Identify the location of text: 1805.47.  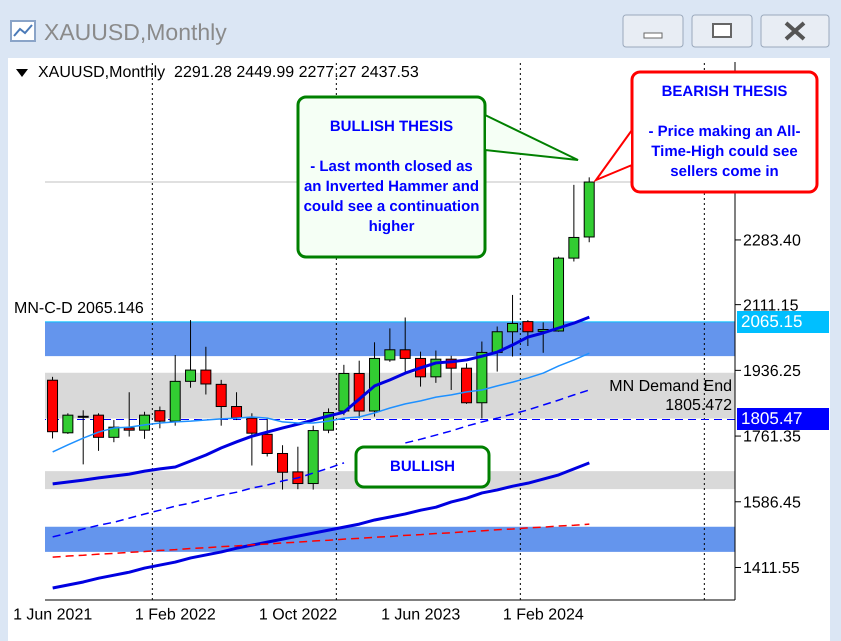
(783, 419).